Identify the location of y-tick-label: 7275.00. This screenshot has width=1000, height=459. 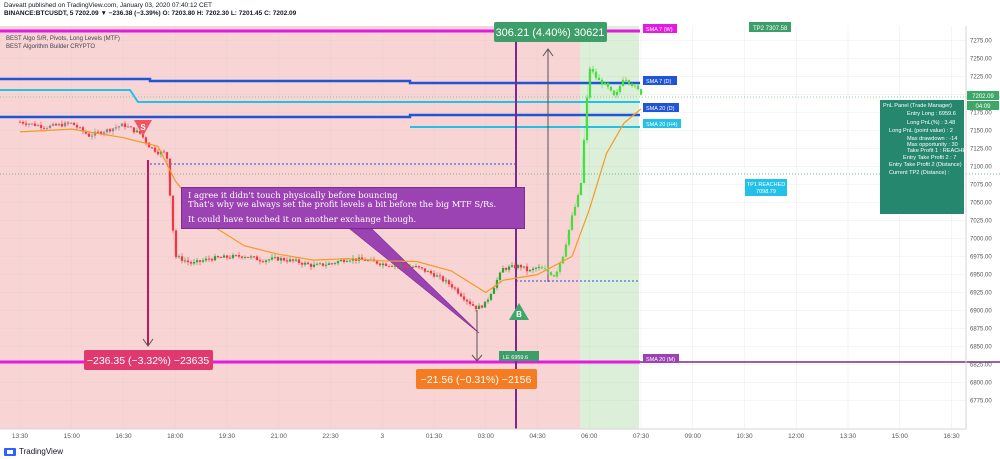
(981, 42).